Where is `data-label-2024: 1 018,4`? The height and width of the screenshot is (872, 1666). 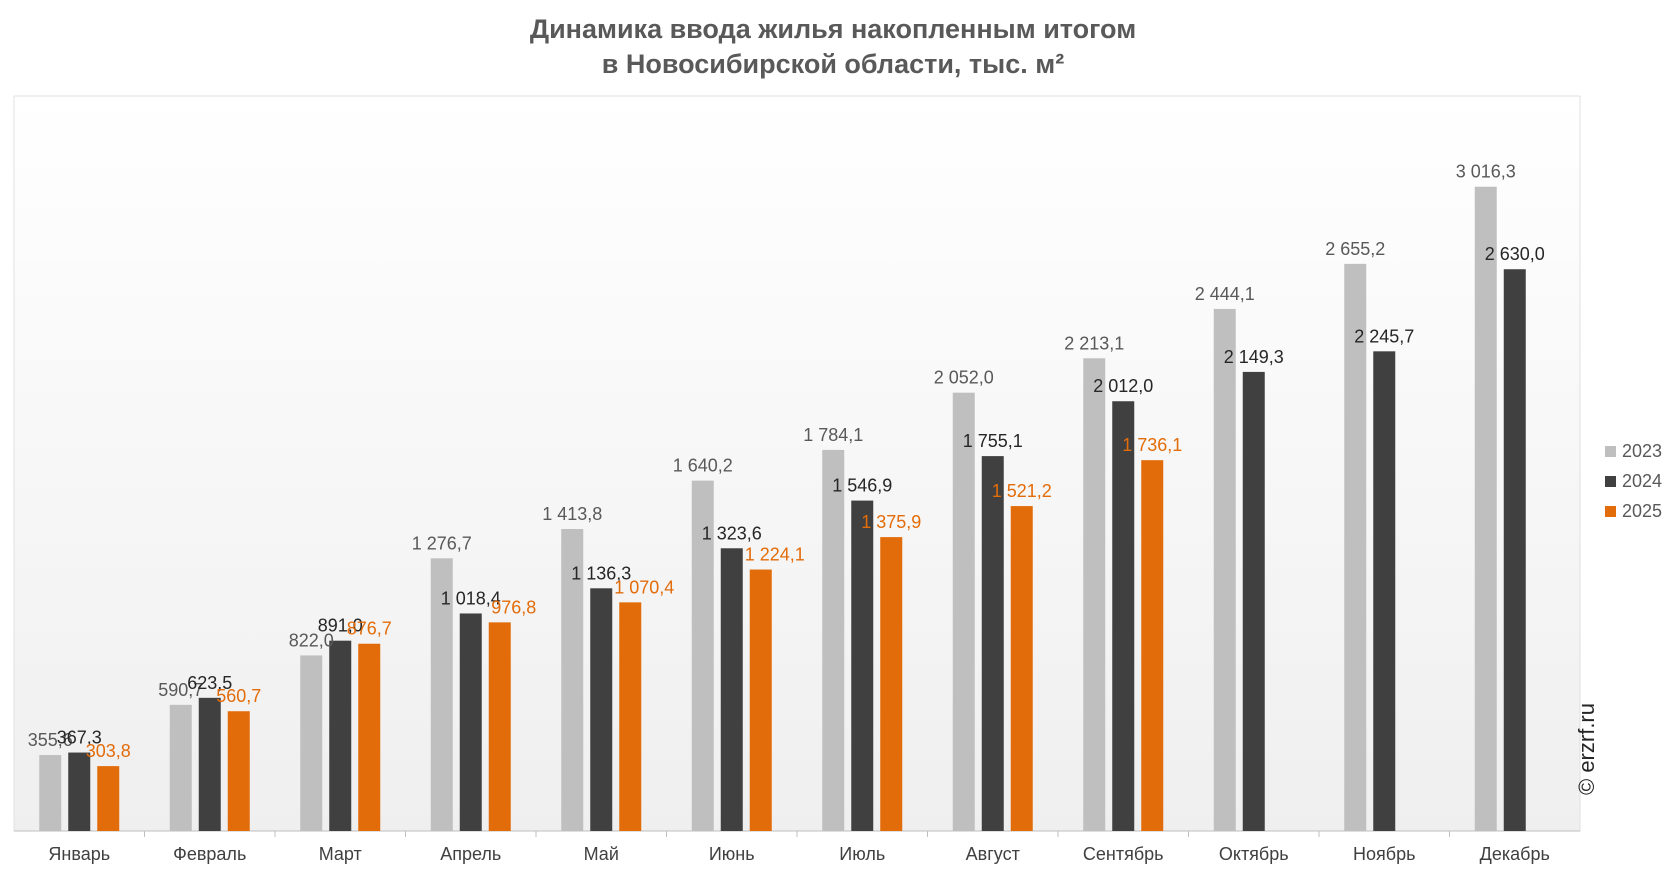 data-label-2024: 1 018,4 is located at coordinates (471, 598).